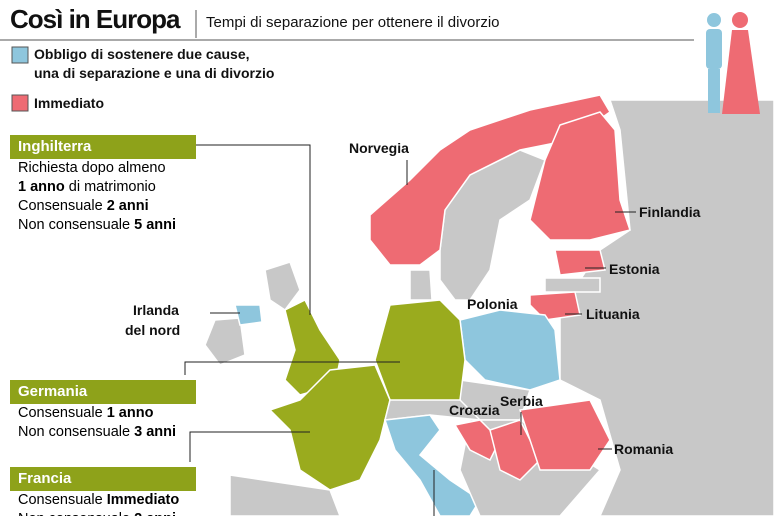 The height and width of the screenshot is (516, 774). What do you see at coordinates (285, 495) in the screenshot?
I see `spain` at bounding box center [285, 495].